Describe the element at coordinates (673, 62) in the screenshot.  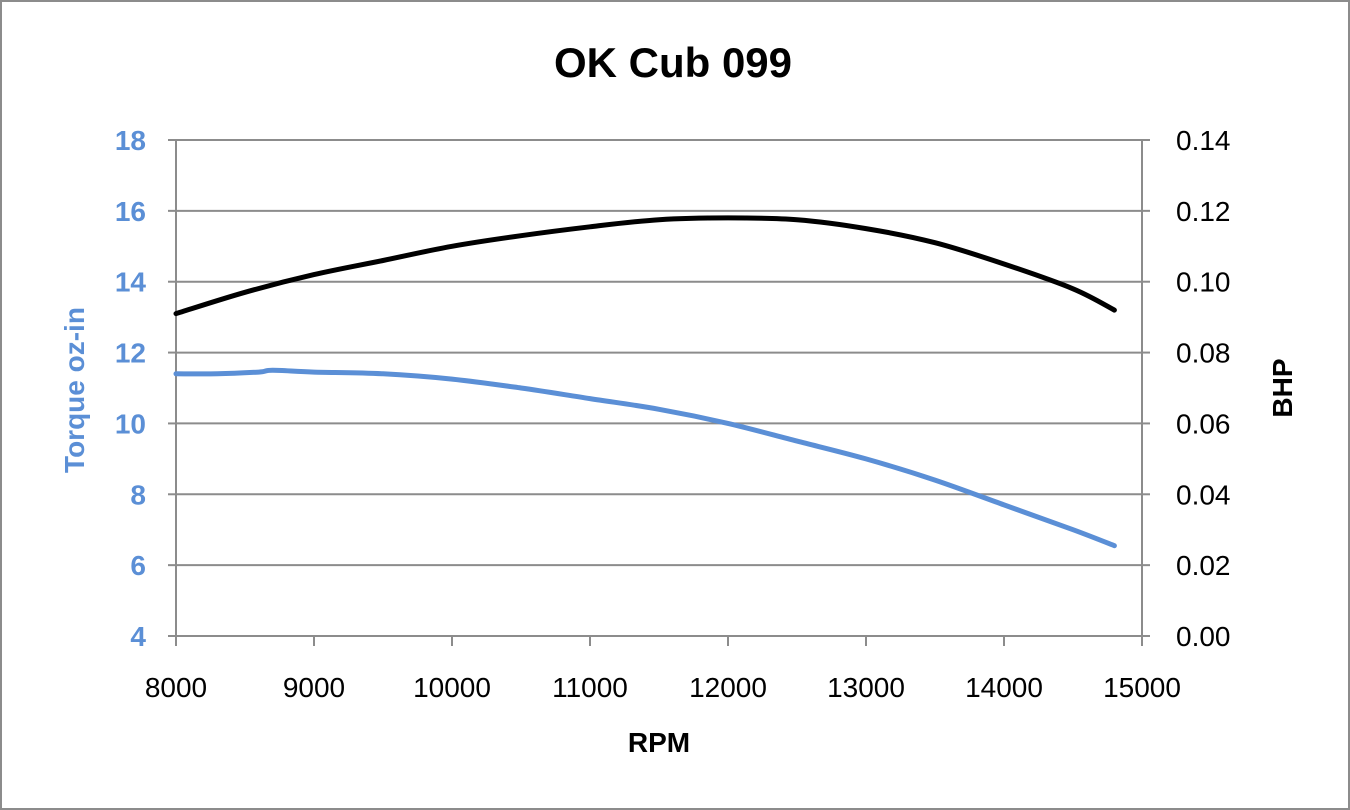
I see `chart-title: OK Cub 099` at that location.